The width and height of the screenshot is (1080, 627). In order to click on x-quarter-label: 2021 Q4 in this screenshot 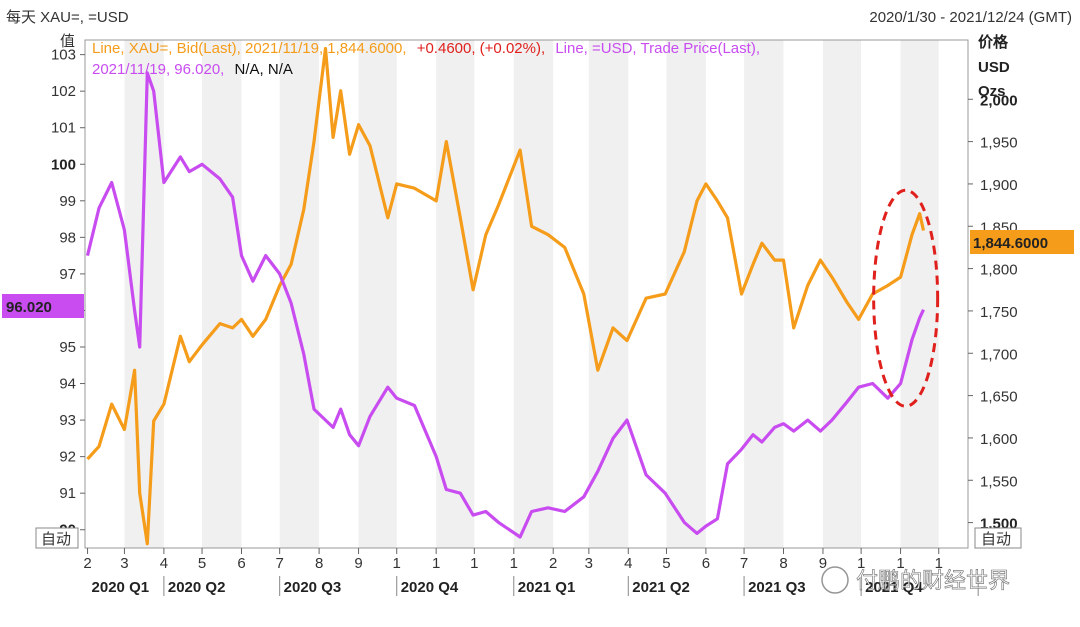, I will do `click(894, 587)`.